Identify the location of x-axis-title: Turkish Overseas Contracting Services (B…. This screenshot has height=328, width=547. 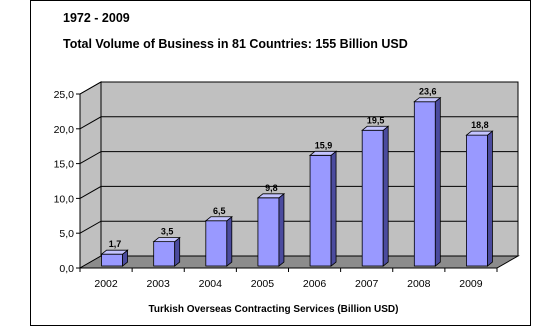
(273, 309).